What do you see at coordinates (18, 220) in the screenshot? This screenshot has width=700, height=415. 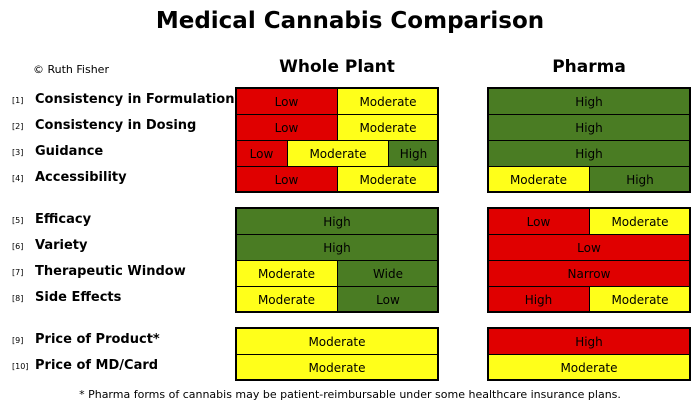 I see `row-number: [5]` at bounding box center [18, 220].